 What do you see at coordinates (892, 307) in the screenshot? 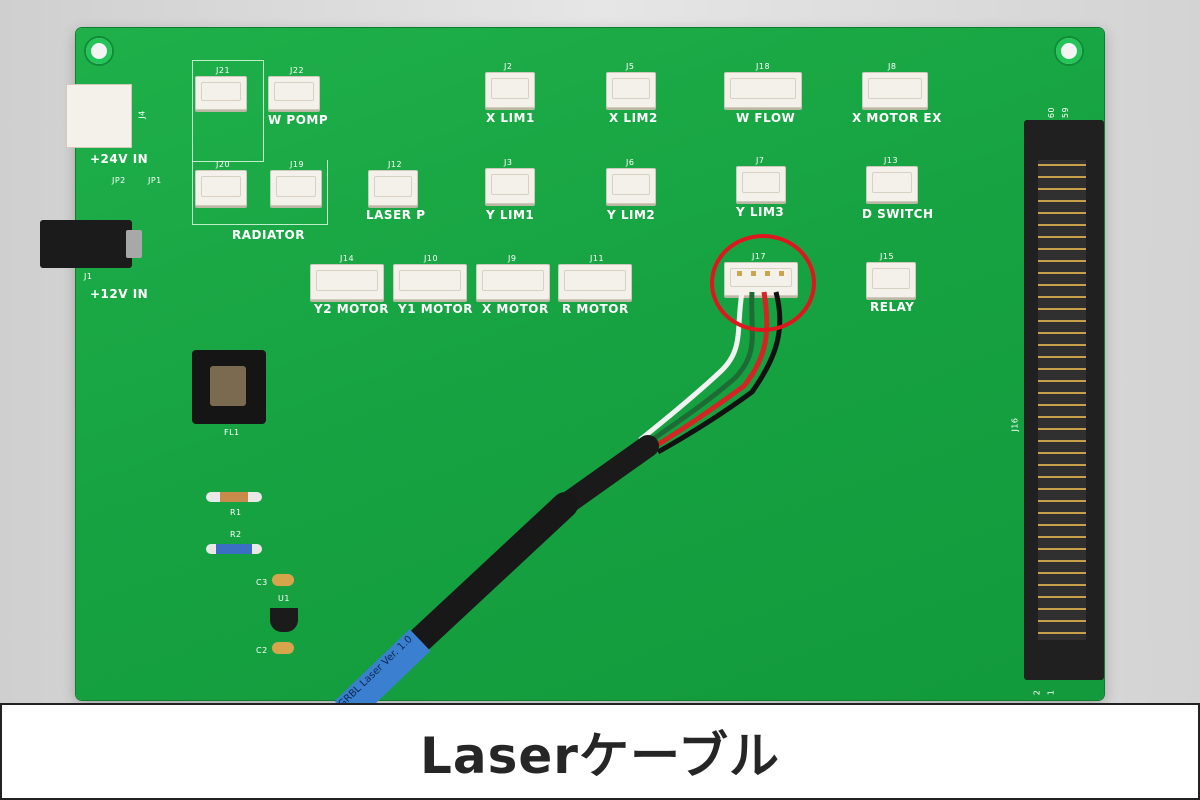
I see `connector-label: RELAY` at bounding box center [892, 307].